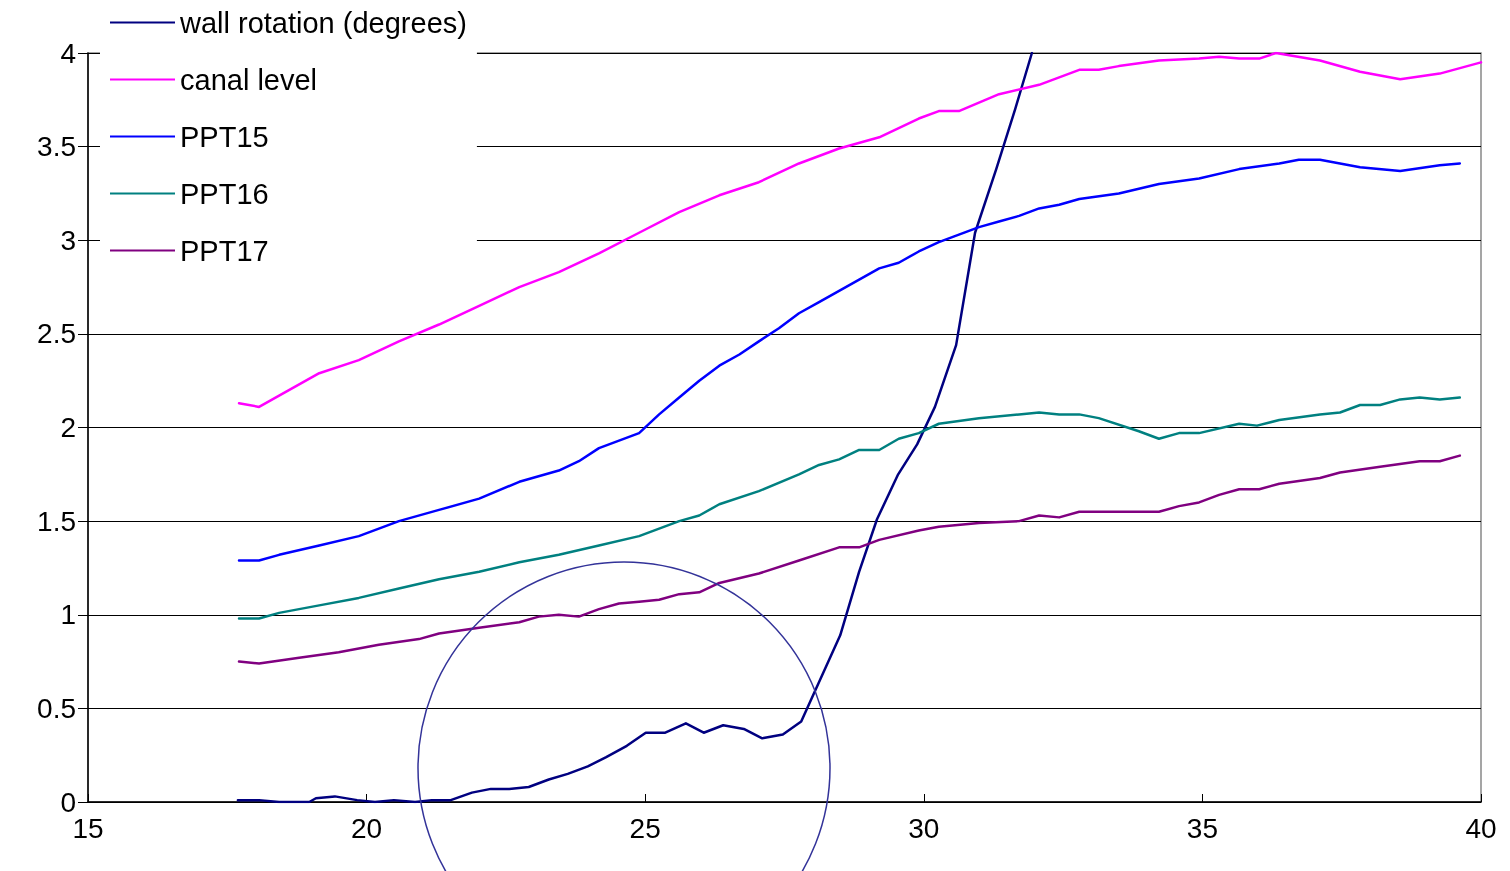 The width and height of the screenshot is (1510, 871). What do you see at coordinates (323, 22) in the screenshot?
I see `legend-label: wall rotation (degrees)` at bounding box center [323, 22].